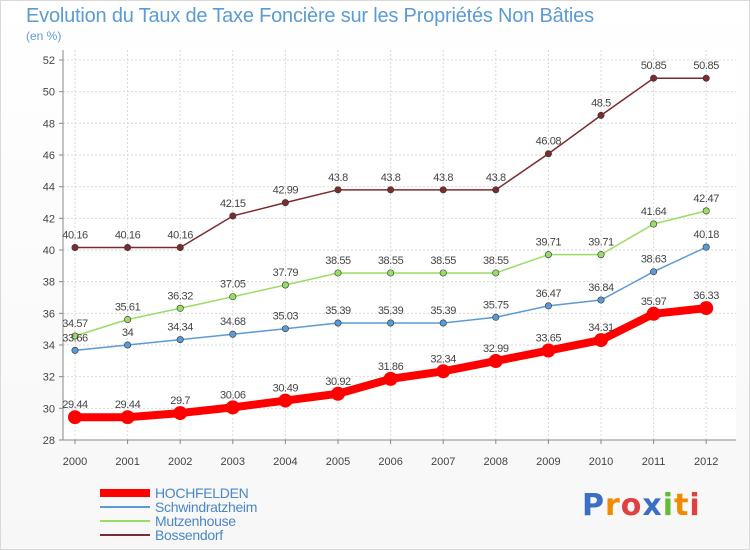 Image resolution: width=750 pixels, height=550 pixels. Describe the element at coordinates (233, 285) in the screenshot. I see `data-label-mutzenhouse: 37.05` at that location.